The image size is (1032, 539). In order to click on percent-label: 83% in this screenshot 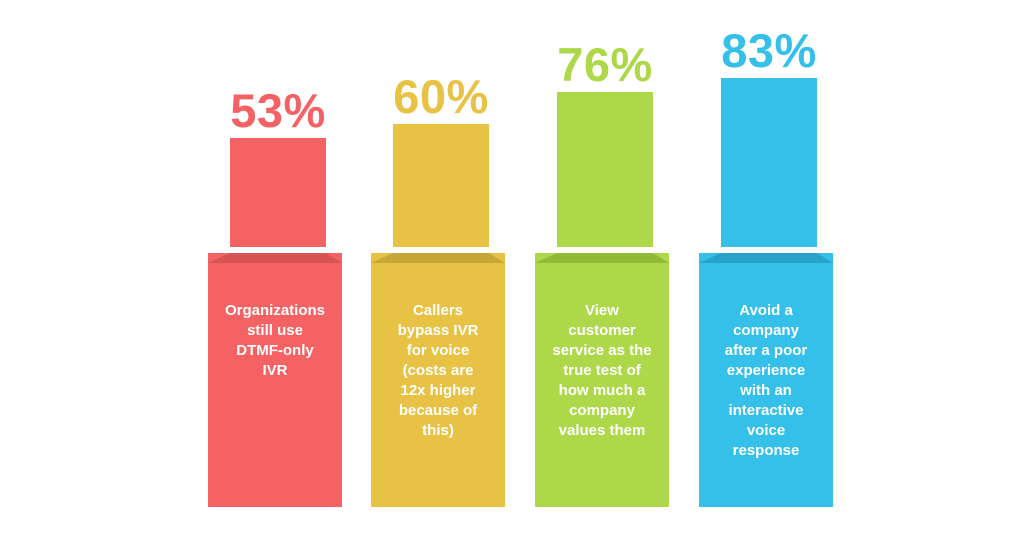, I will do `click(769, 50)`.